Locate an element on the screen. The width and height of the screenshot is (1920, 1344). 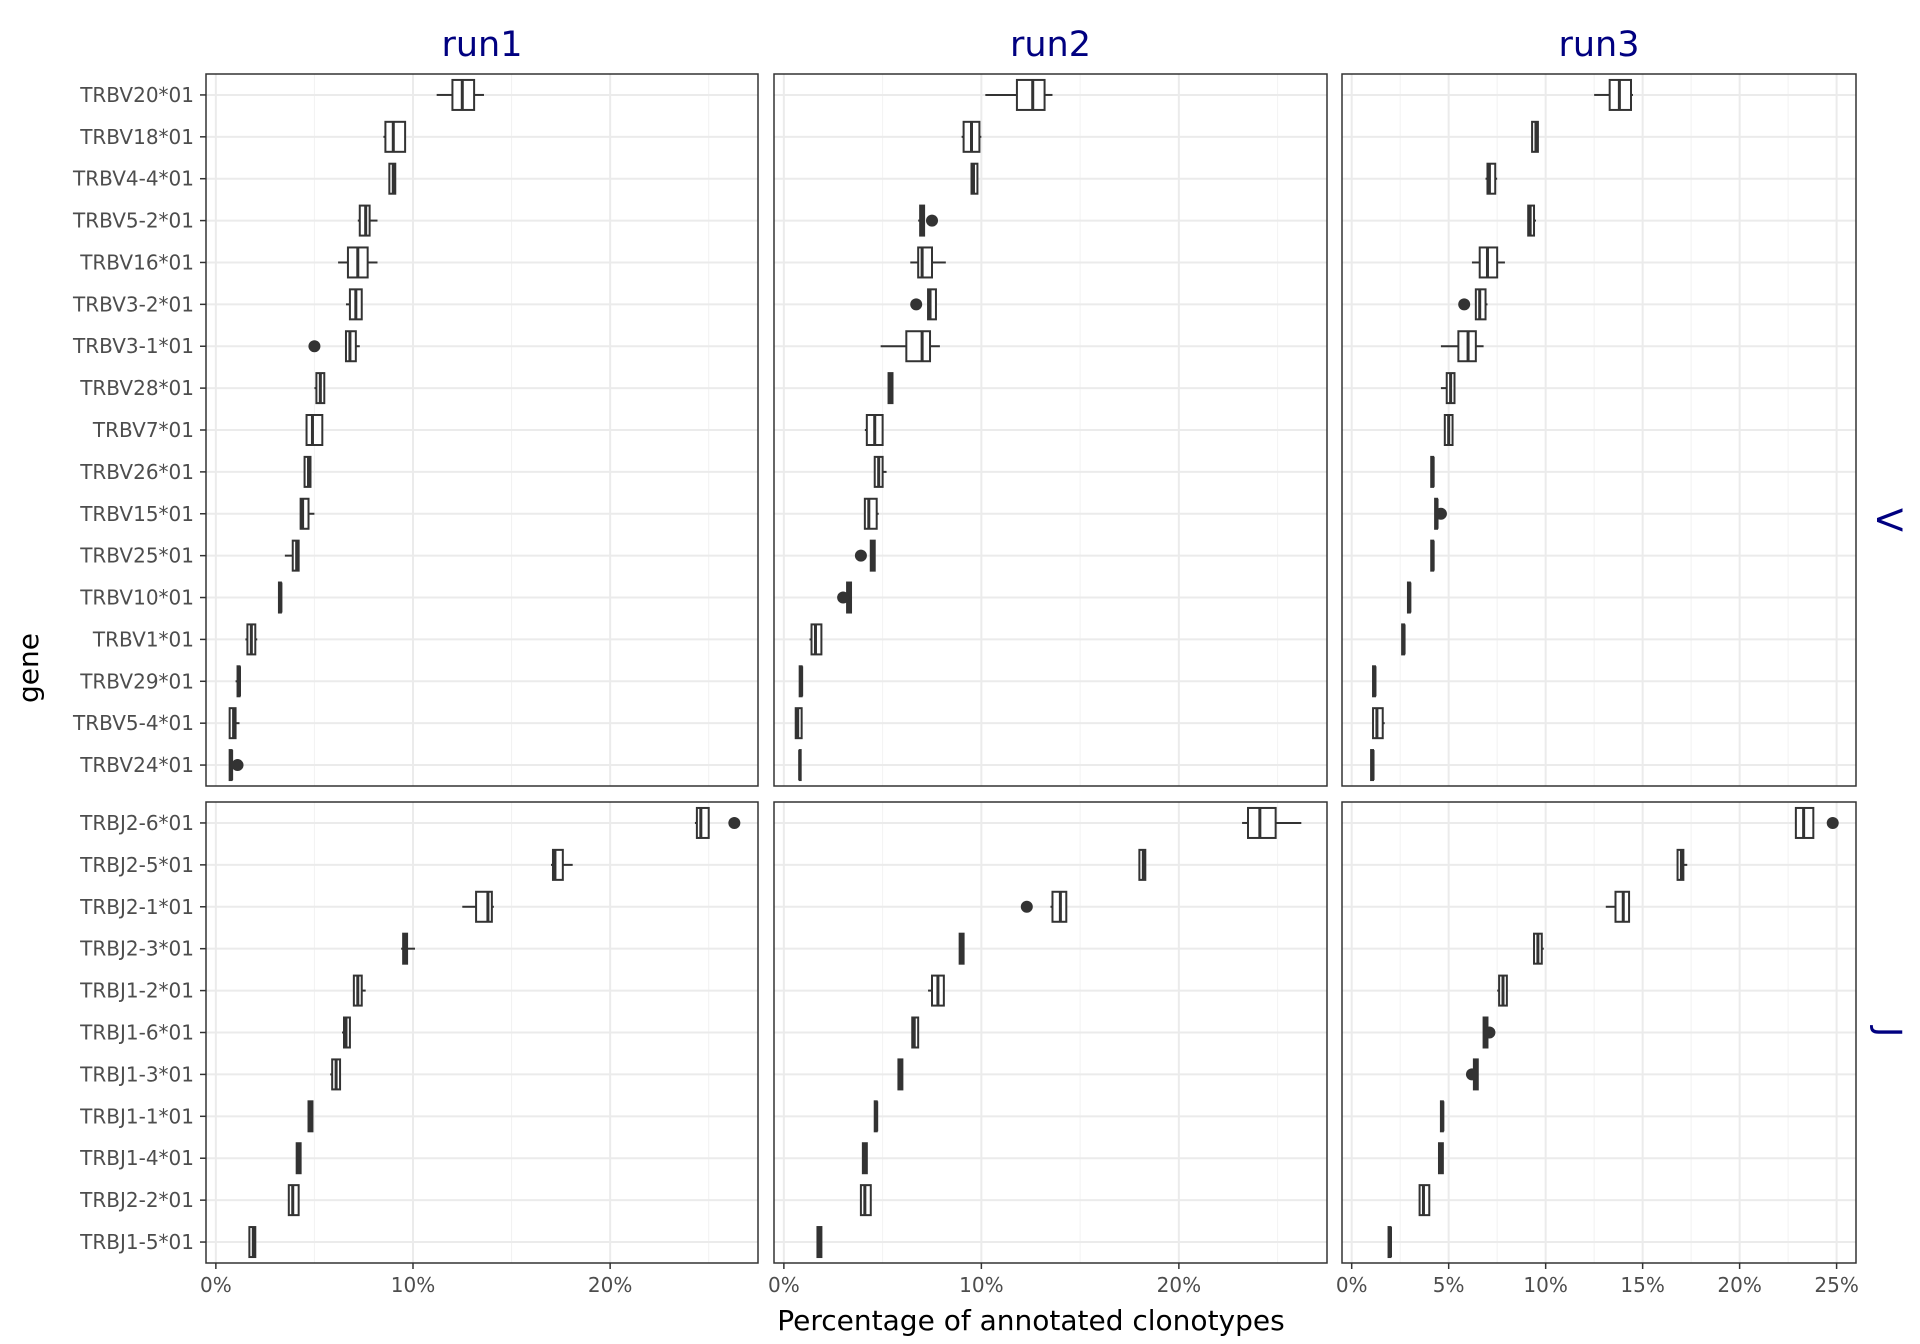
facet-title-run1: run1 is located at coordinates (481, 45).